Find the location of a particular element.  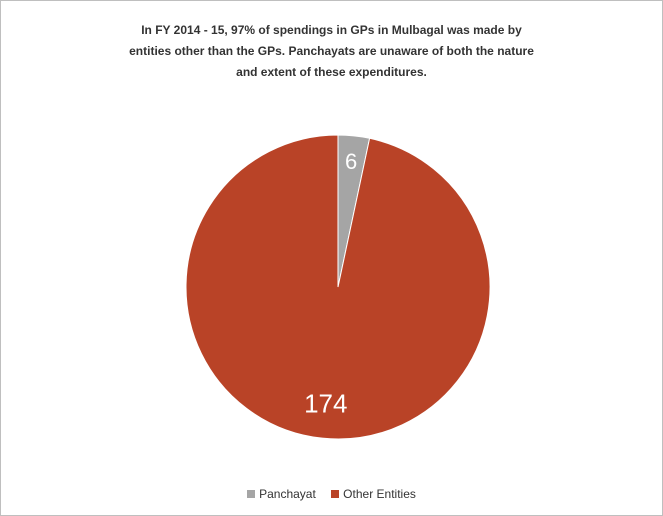

data-label-other-entities: 174 is located at coordinates (325, 403).